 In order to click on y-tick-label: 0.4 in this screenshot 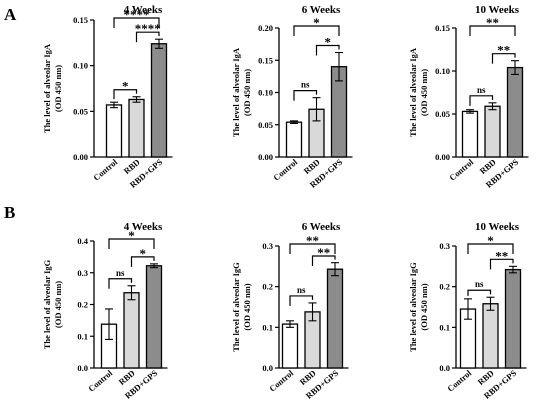, I will do `click(82, 241)`.